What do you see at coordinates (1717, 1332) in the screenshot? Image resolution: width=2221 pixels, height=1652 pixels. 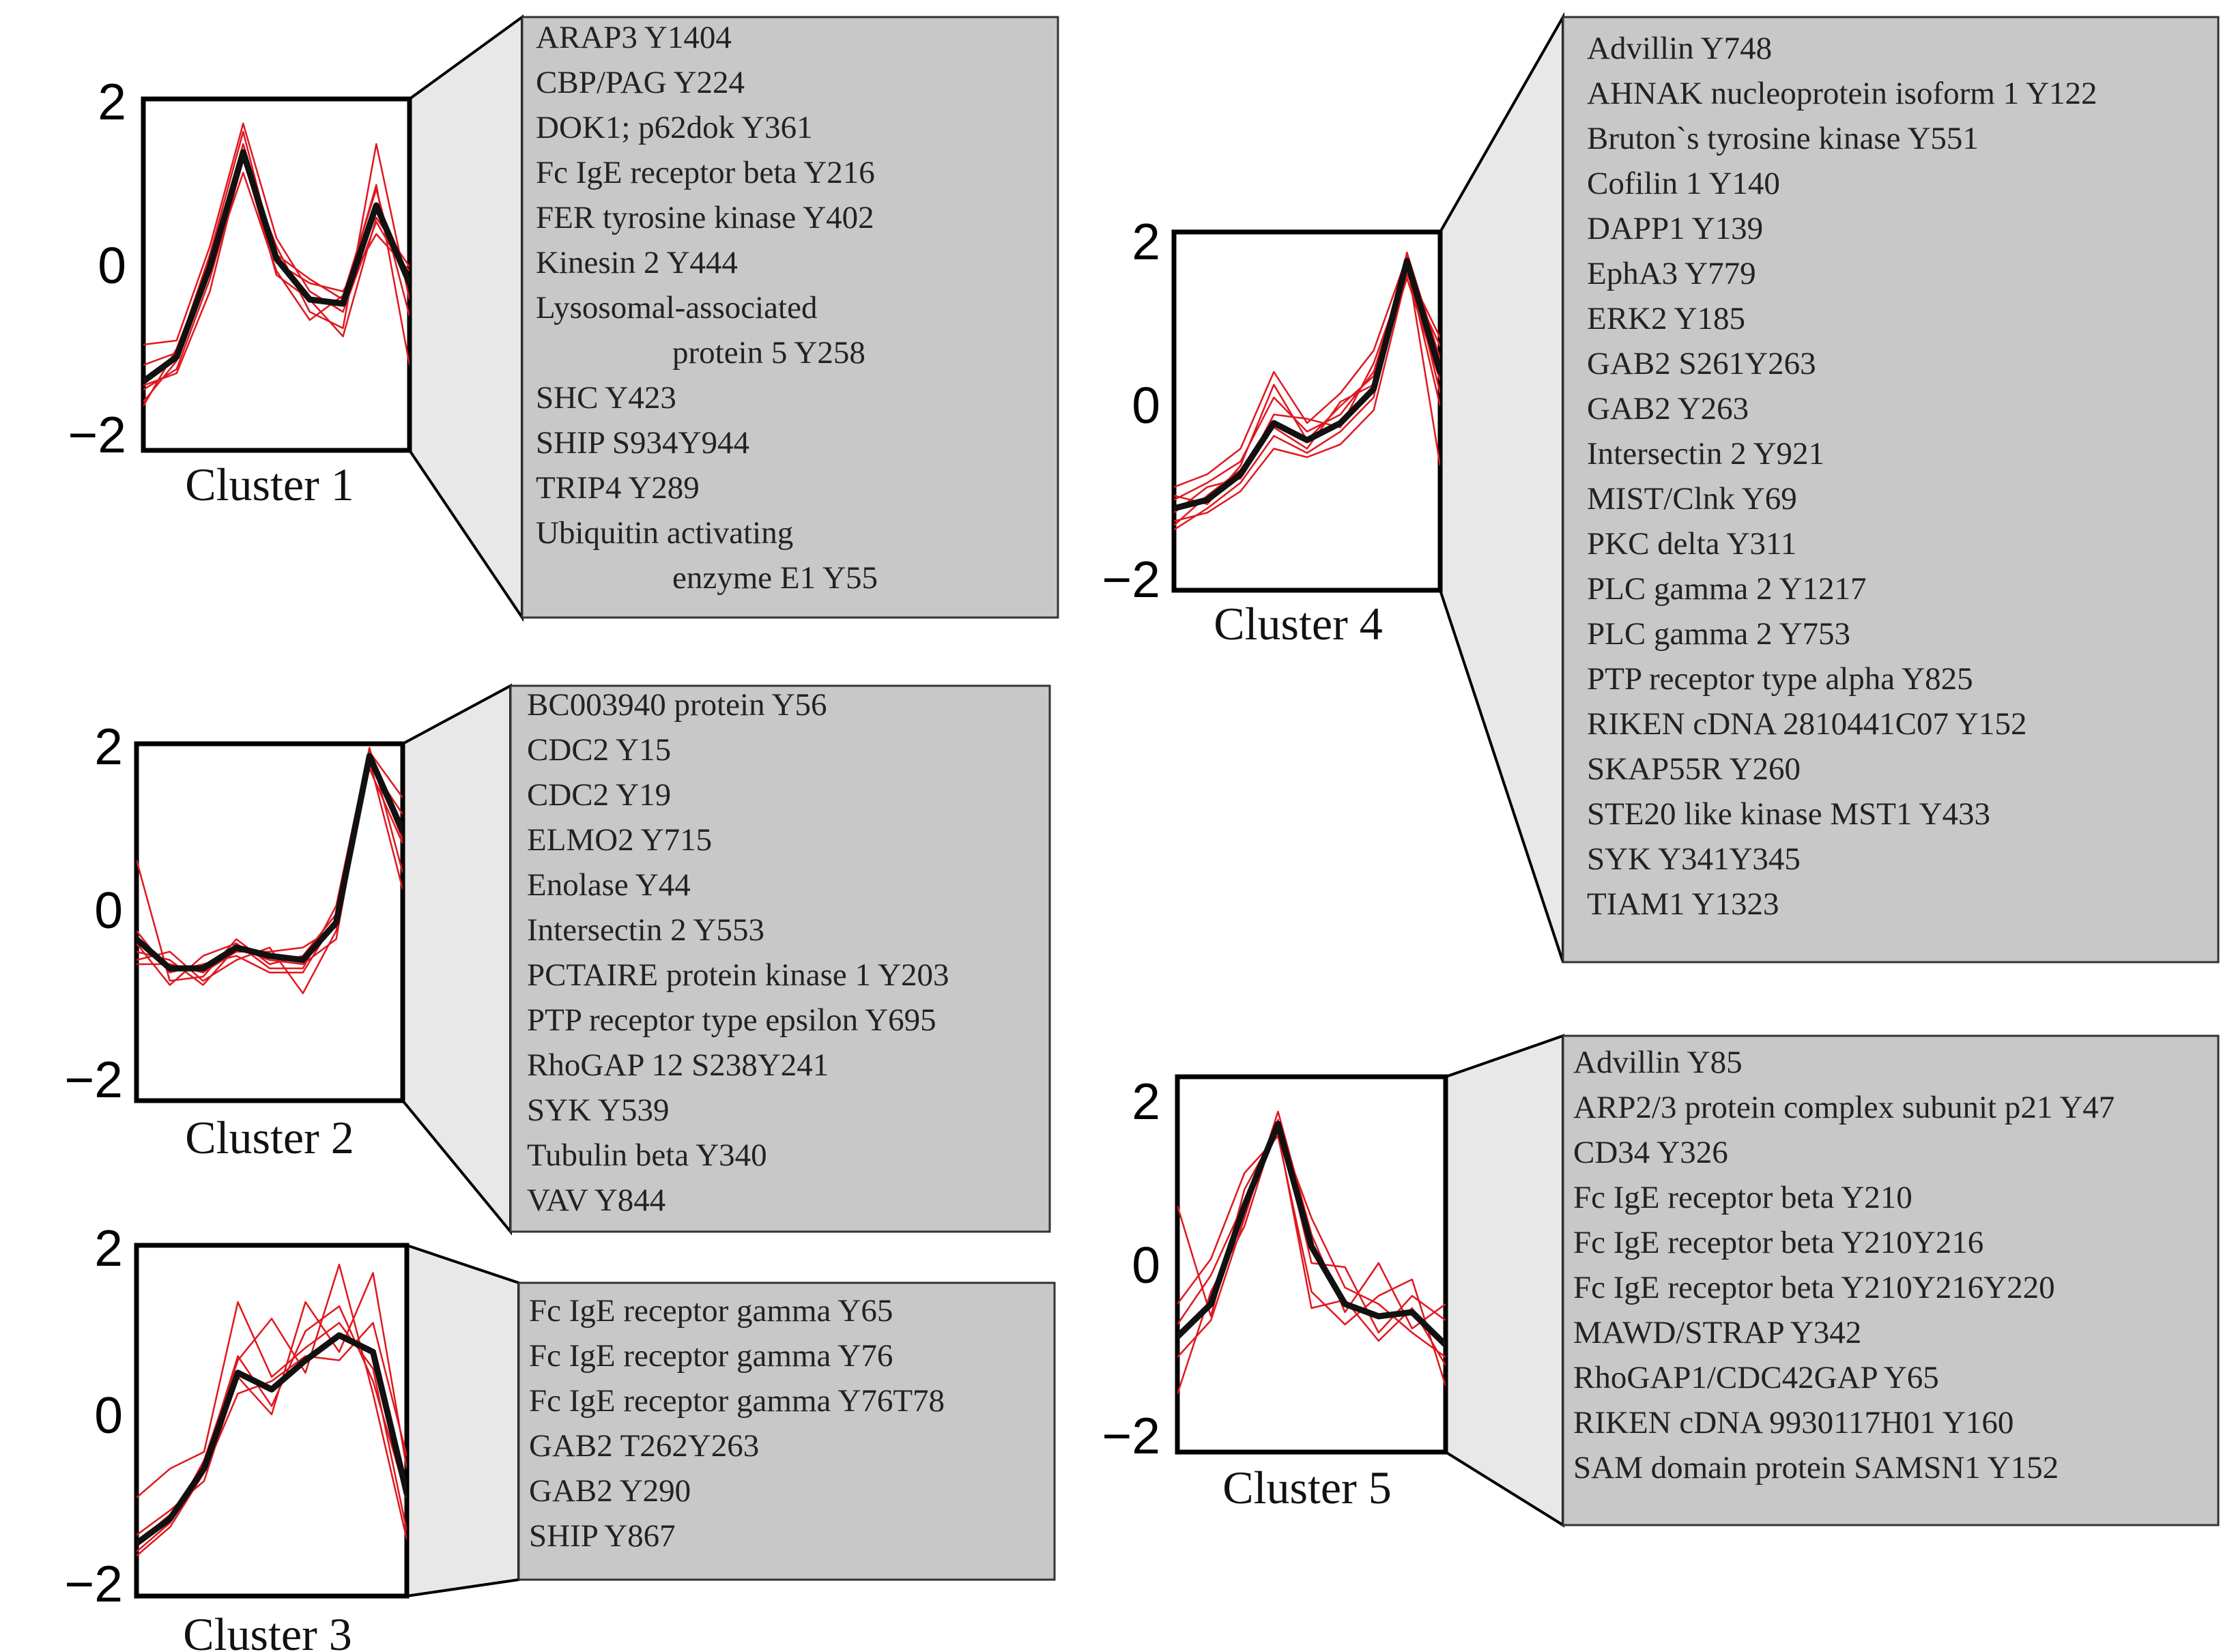 I see `protein-list-item: MAWD/STRAP Y342` at bounding box center [1717, 1332].